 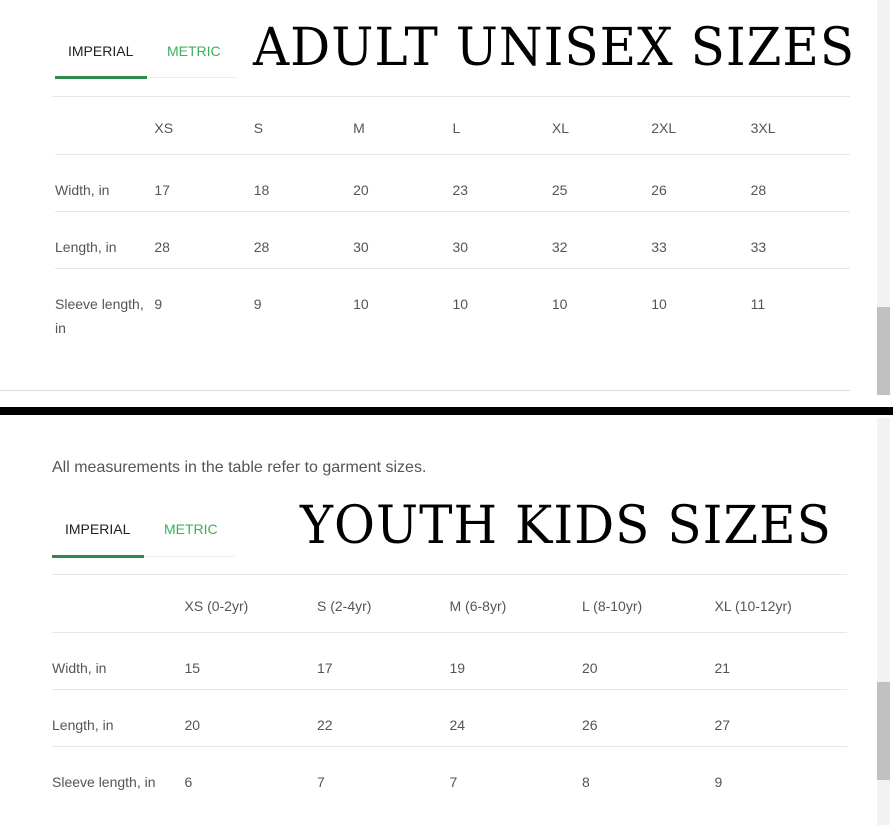 I want to click on table-row: Width, in 15 17 19 20 21, so click(x=449, y=660).